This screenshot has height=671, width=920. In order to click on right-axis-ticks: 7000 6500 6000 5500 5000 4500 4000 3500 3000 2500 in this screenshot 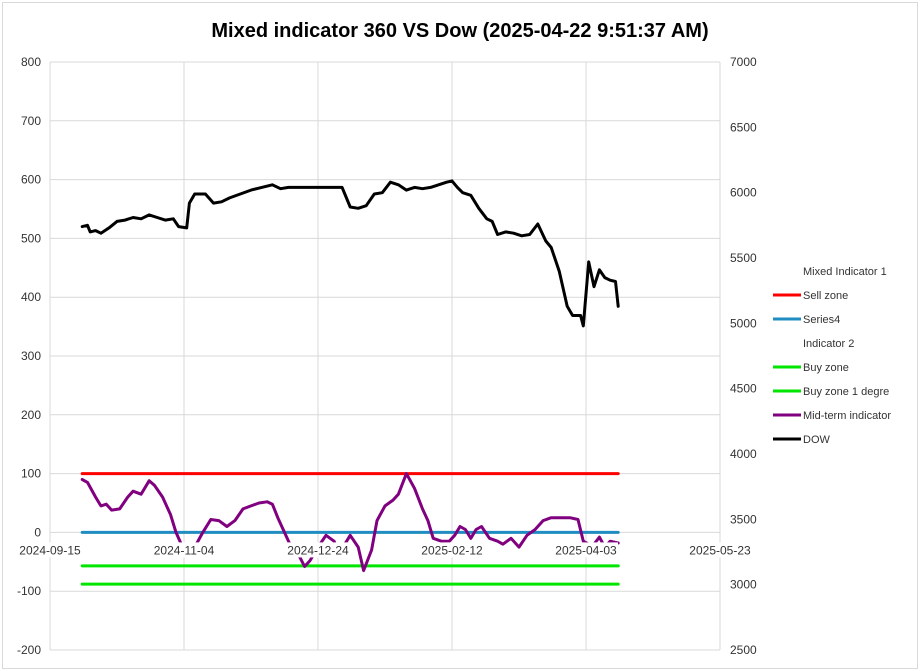, I will do `click(743, 356)`.